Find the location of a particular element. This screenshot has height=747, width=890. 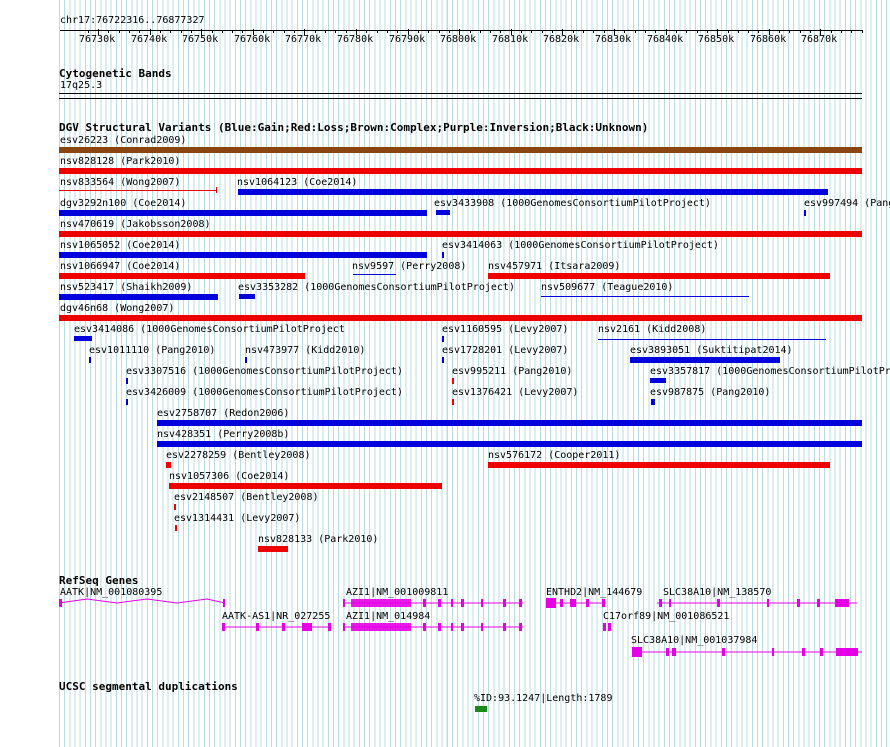

segdup-title: UCSC segmental duplications is located at coordinates (148, 686).